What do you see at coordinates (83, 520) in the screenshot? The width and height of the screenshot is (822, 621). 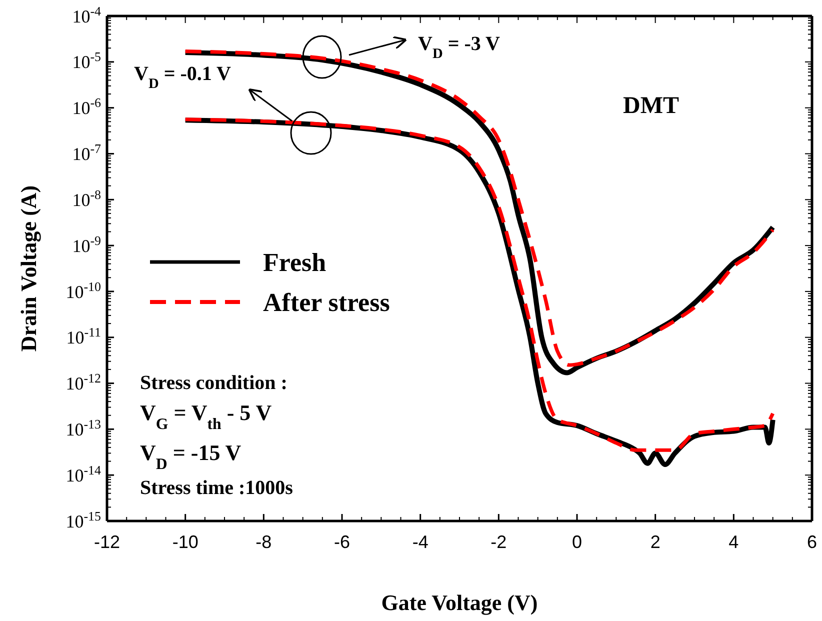 I see `y-tick-label: 10$^{-15}$` at bounding box center [83, 520].